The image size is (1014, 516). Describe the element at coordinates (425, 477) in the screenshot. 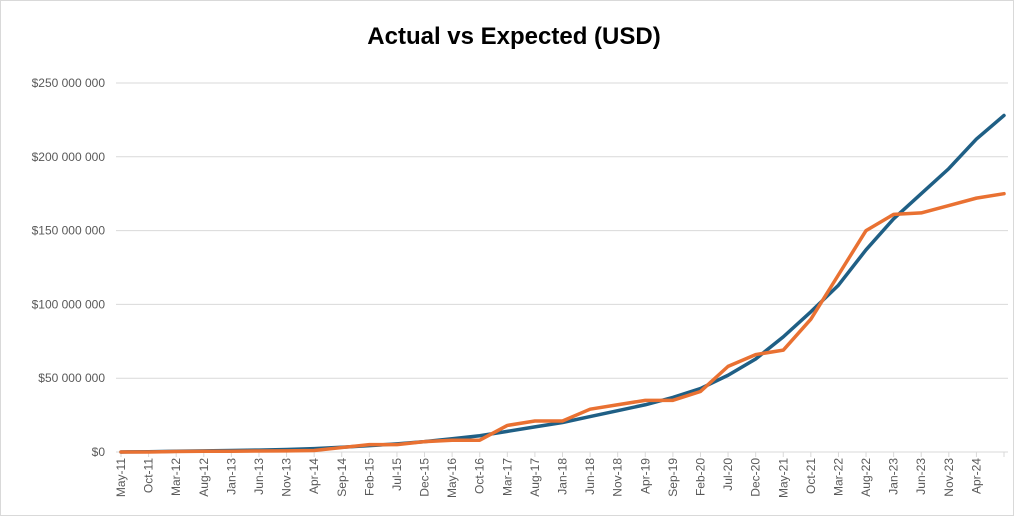

I see `x-tick-label: Dec-15` at that location.